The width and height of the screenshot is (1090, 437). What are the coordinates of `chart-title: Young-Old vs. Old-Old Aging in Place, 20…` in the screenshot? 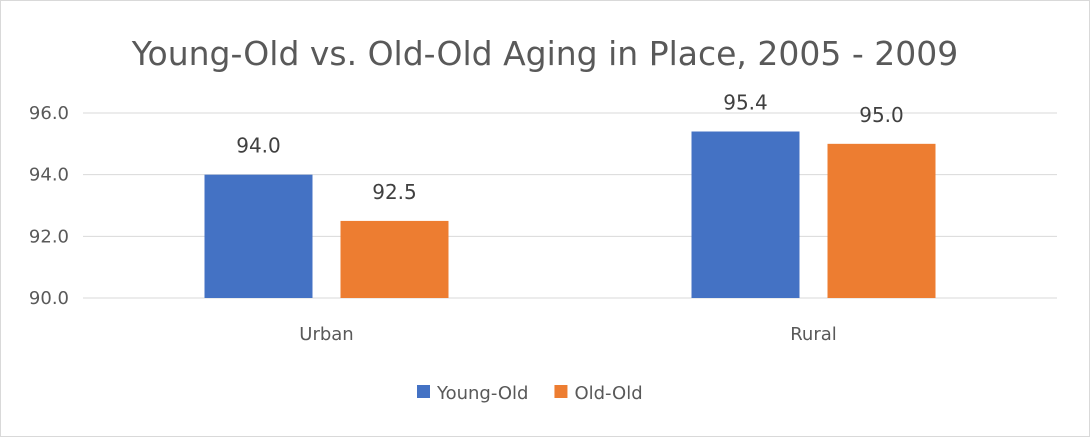 It's located at (545, 53).